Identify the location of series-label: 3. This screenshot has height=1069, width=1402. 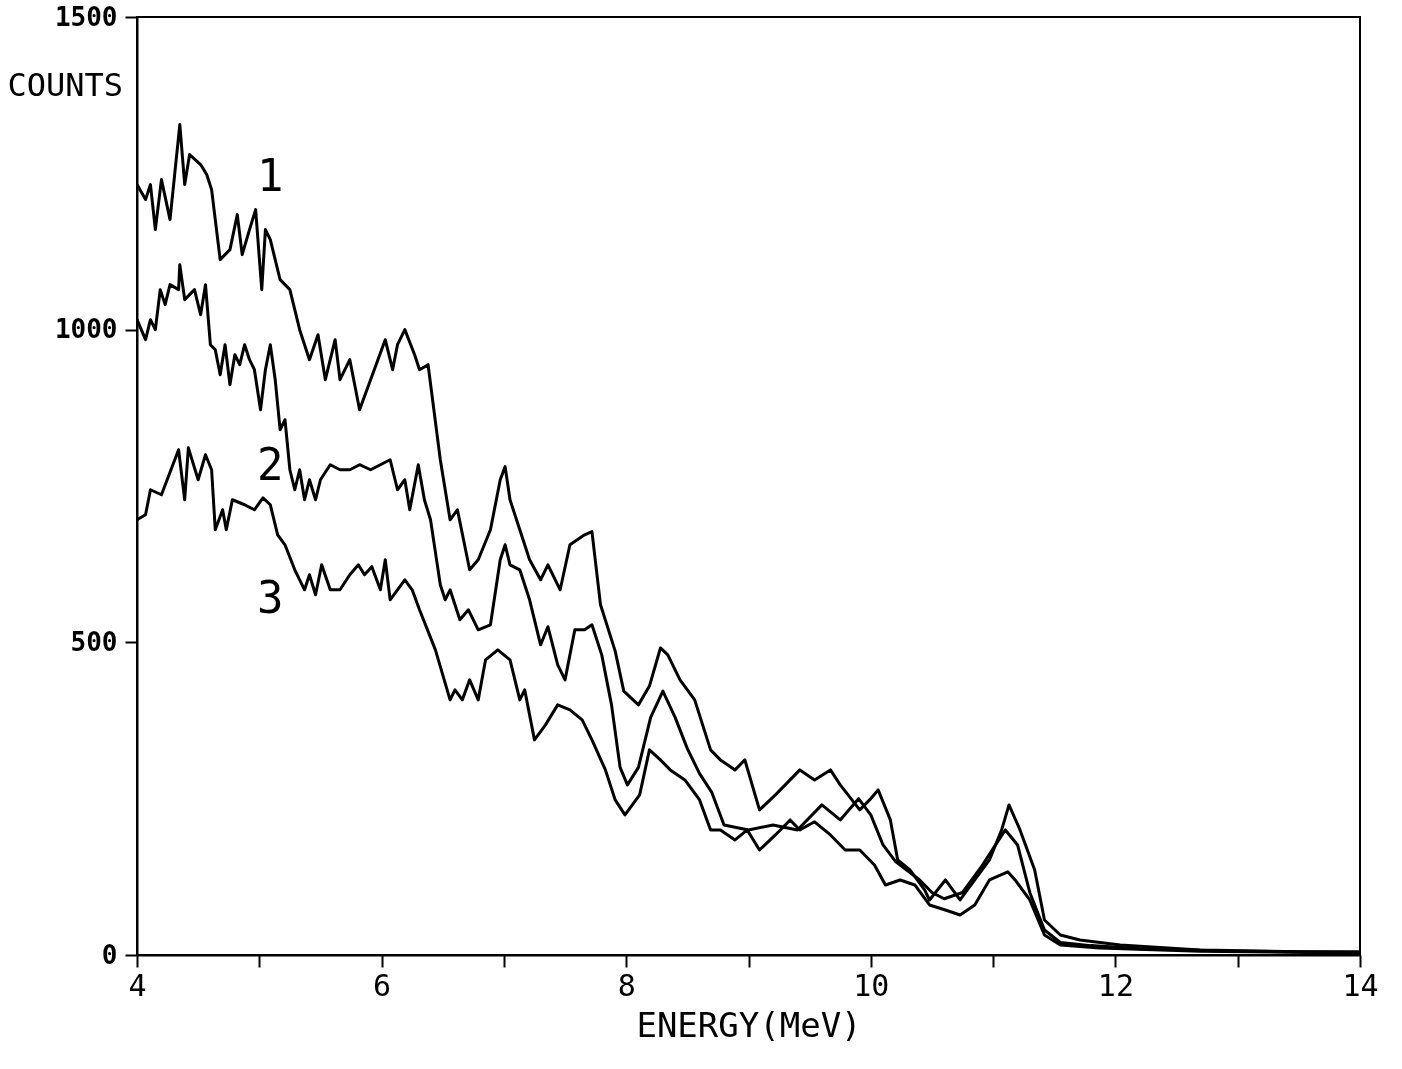
(270, 597).